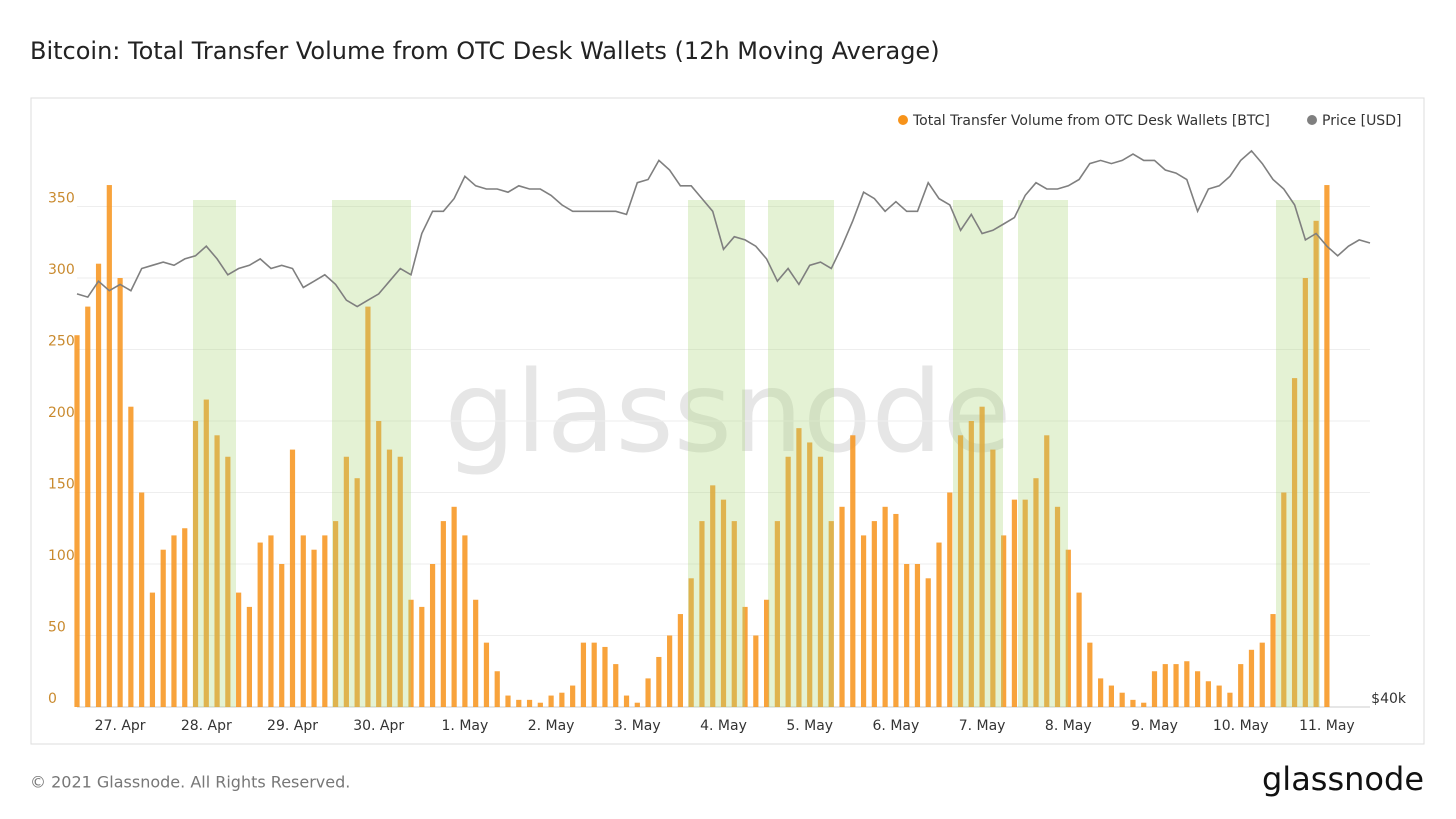  What do you see at coordinates (61, 270) in the screenshot?
I see `y-tick-label: 300` at bounding box center [61, 270].